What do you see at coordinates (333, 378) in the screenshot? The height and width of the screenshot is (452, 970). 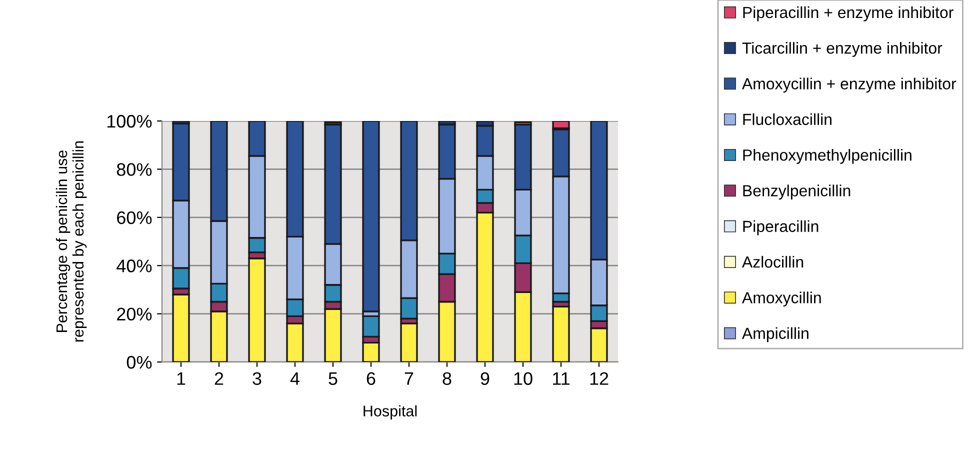 I see `x-tick-label: 5` at bounding box center [333, 378].